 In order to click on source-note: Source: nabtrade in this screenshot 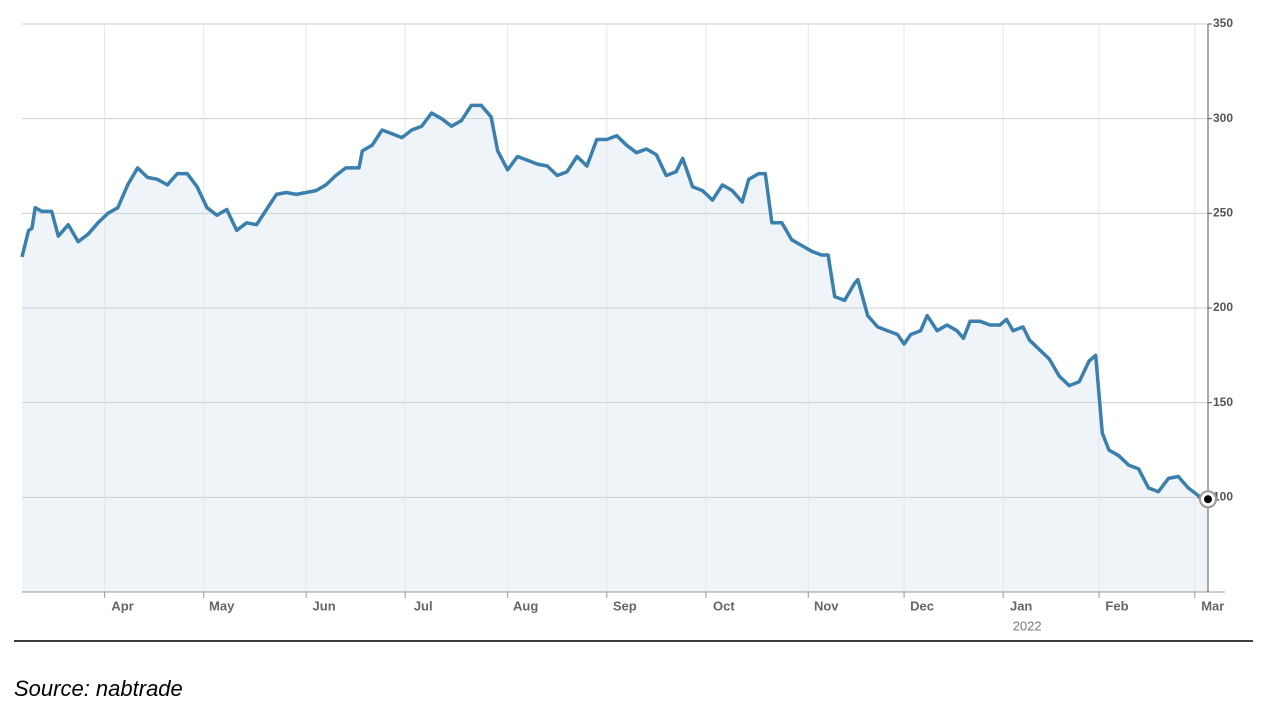, I will do `click(98, 688)`.